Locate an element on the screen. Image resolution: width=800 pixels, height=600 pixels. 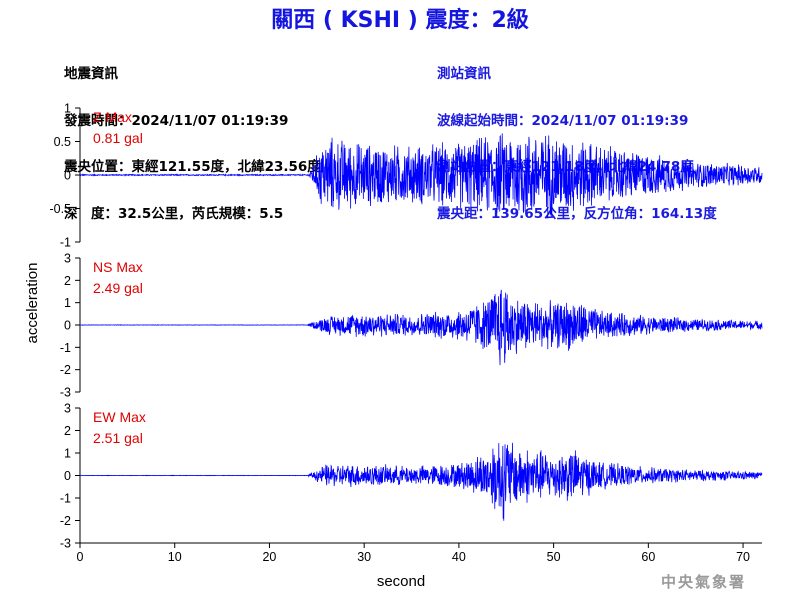
y-tick-label-ns: 1 is located at coordinates (67, 303).